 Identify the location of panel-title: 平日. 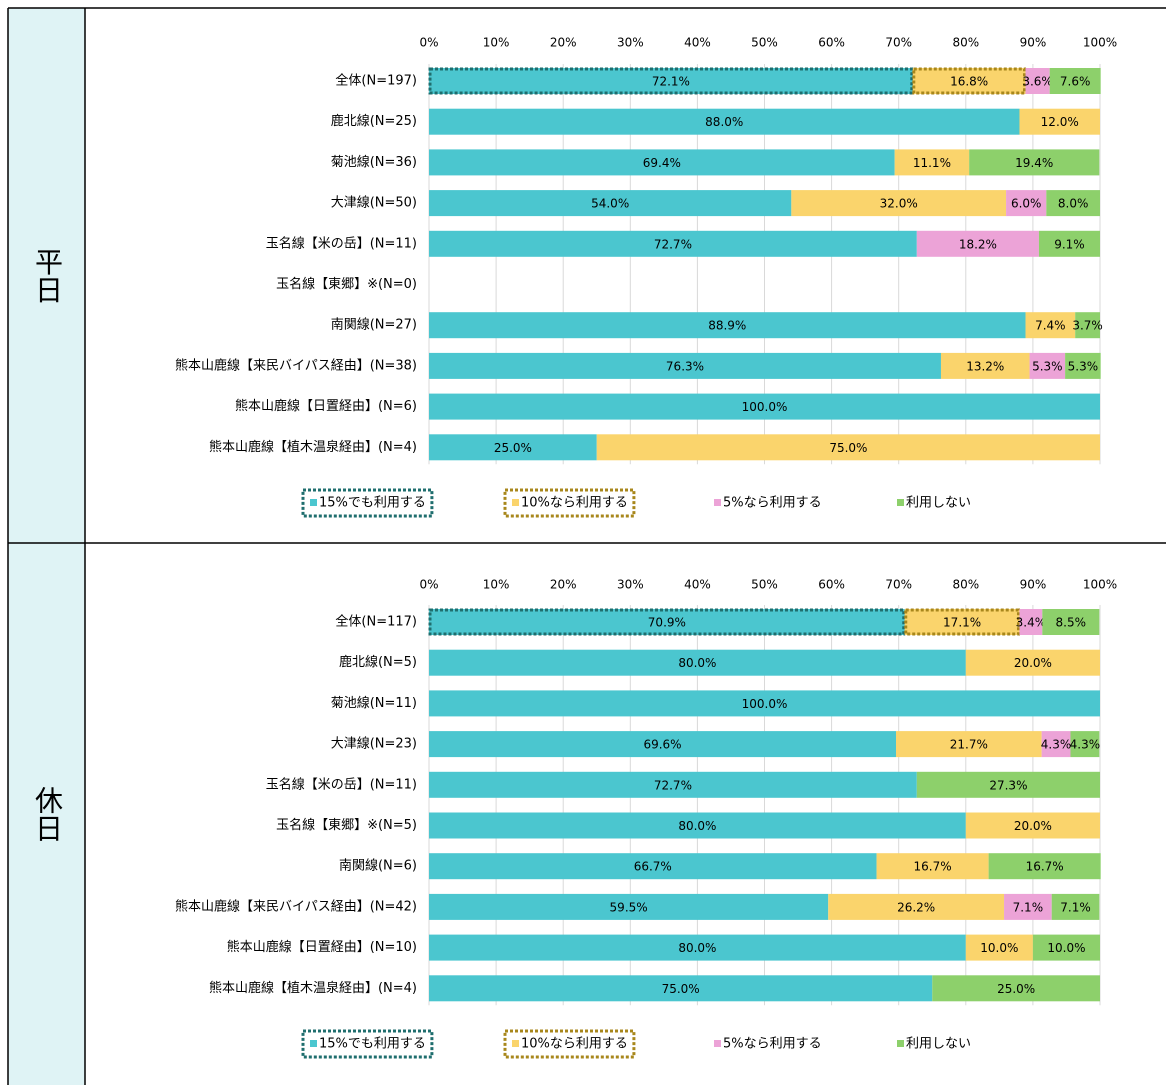
(47, 276).